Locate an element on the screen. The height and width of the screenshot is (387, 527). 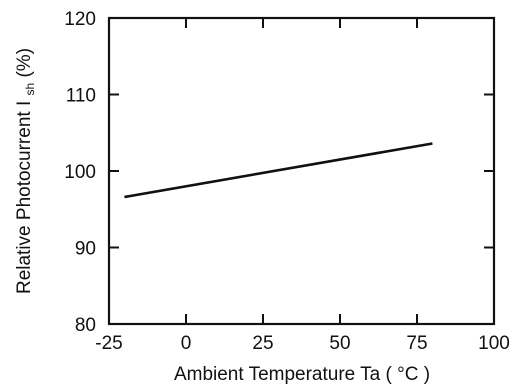
y-axis-title-subscript: sh is located at coordinates (30, 89).